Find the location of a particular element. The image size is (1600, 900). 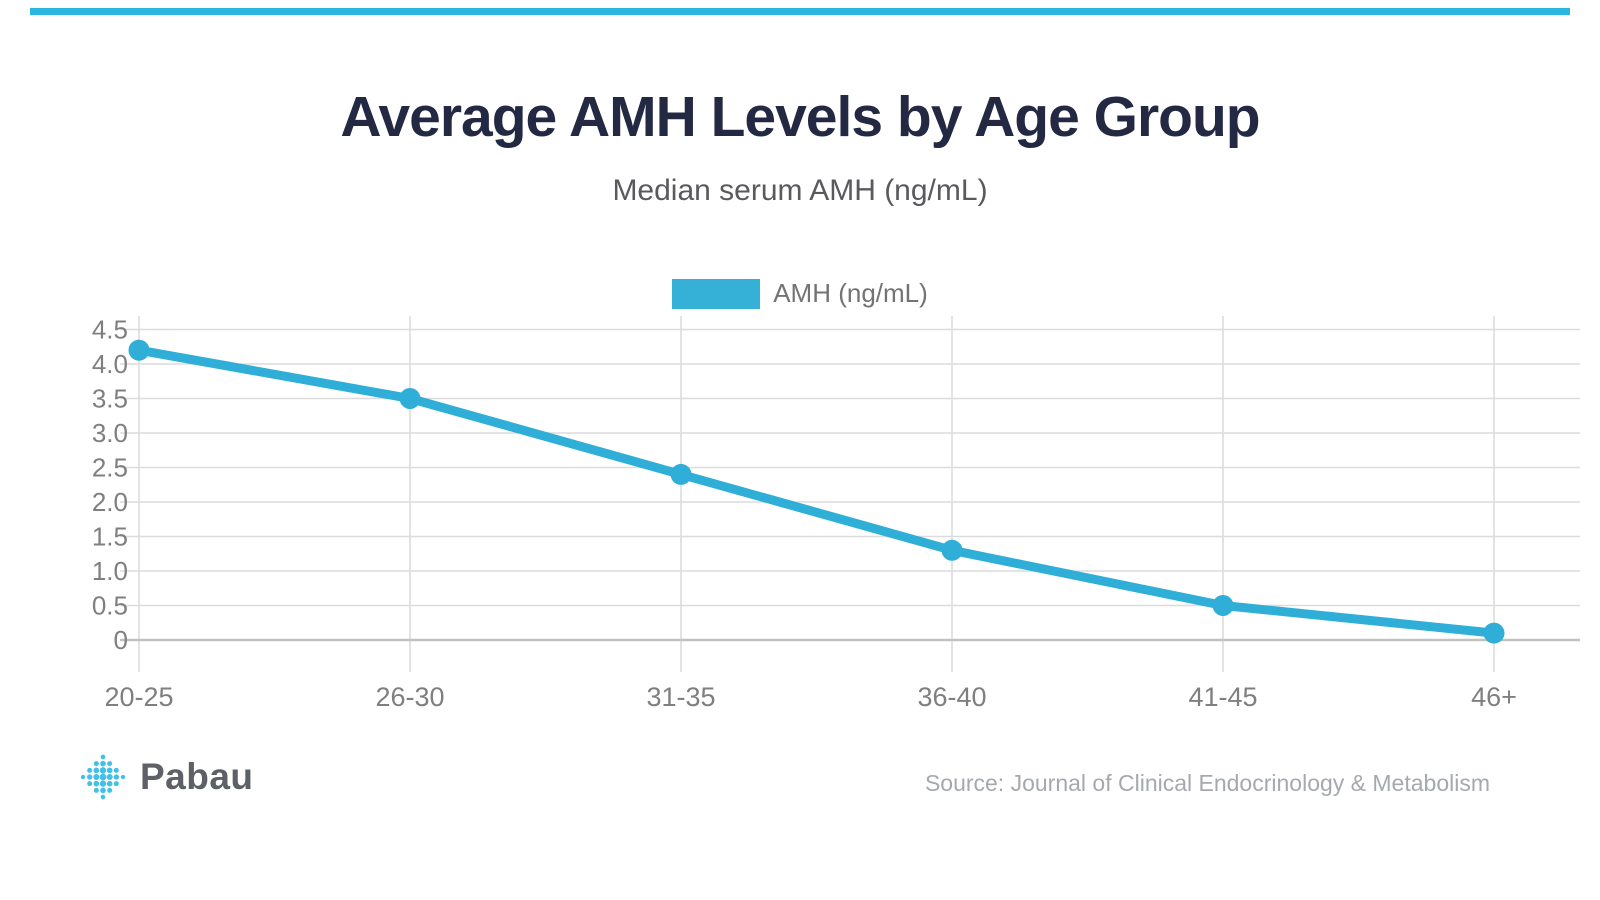

y-tick-label: 2.5 is located at coordinates (110, 468).